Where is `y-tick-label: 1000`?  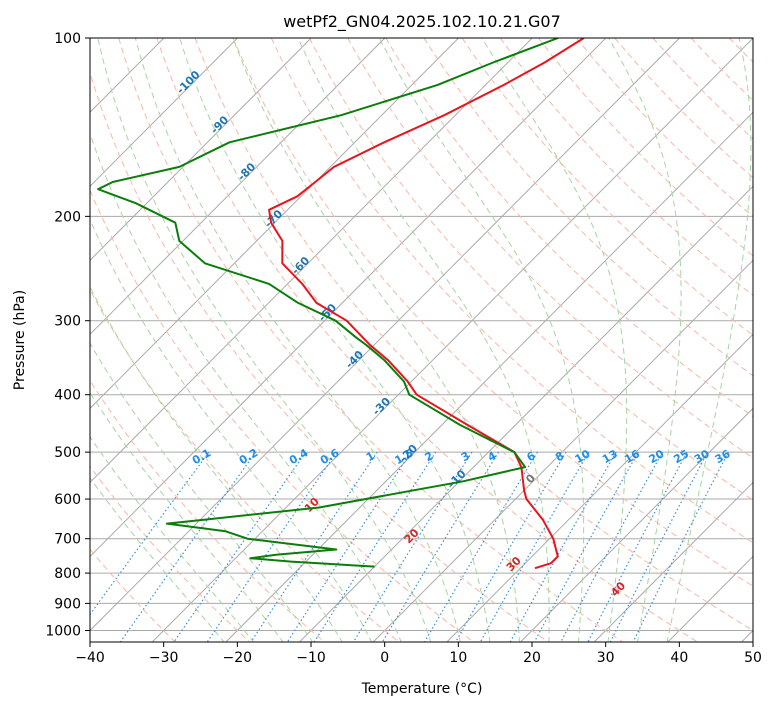
y-tick-label: 1000 is located at coordinates (63, 632).